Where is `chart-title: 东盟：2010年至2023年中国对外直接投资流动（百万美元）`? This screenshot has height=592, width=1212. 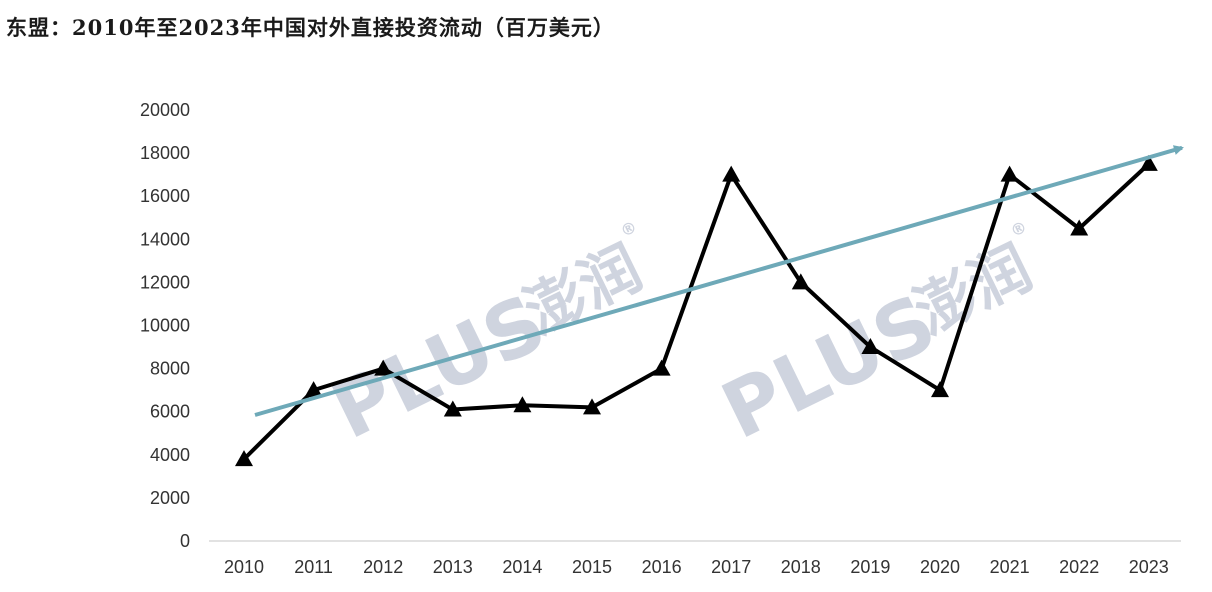 chart-title: 东盟：2010年至2023年中国对外直接投资流动（百万美元） is located at coordinates (310, 27).